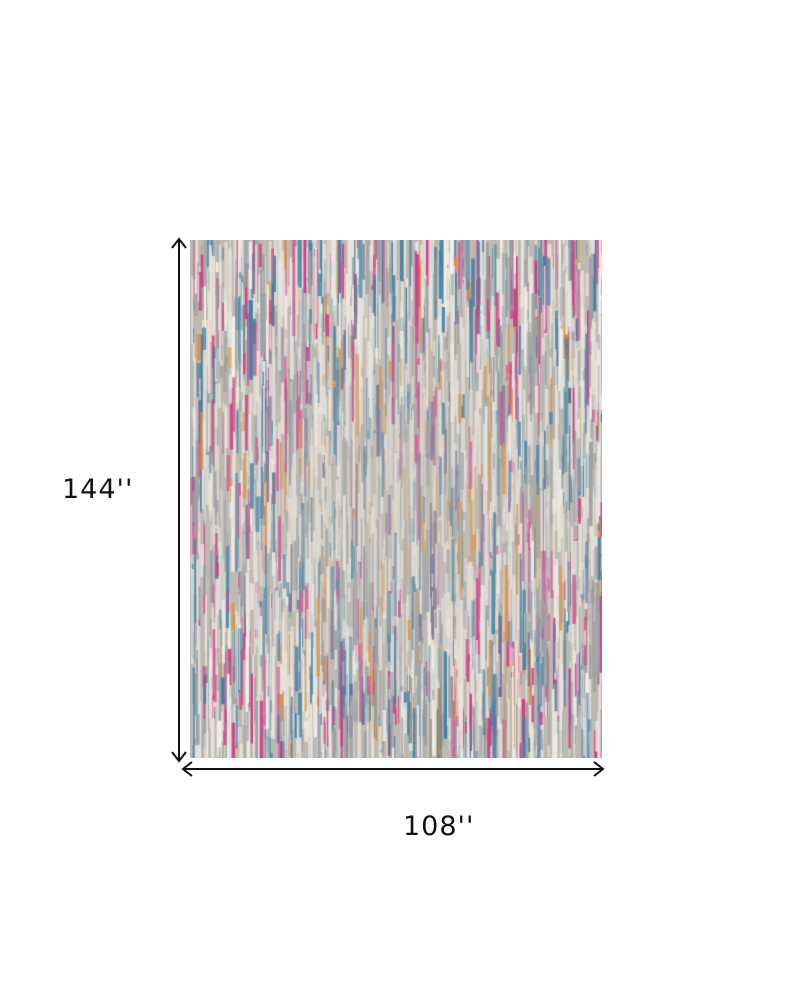 Image resolution: width=790 pixels, height=1000 pixels. Describe the element at coordinates (98, 489) in the screenshot. I see `height-dimension-label: 144''` at that location.